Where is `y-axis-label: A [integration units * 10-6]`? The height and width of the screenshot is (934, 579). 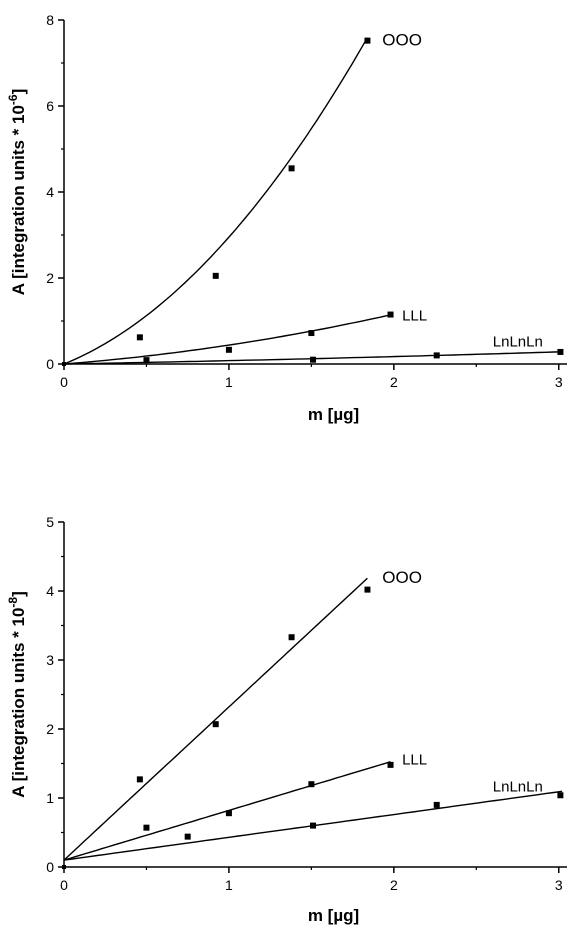 y-axis-label: A [integration units * 10-6] is located at coordinates (17, 192).